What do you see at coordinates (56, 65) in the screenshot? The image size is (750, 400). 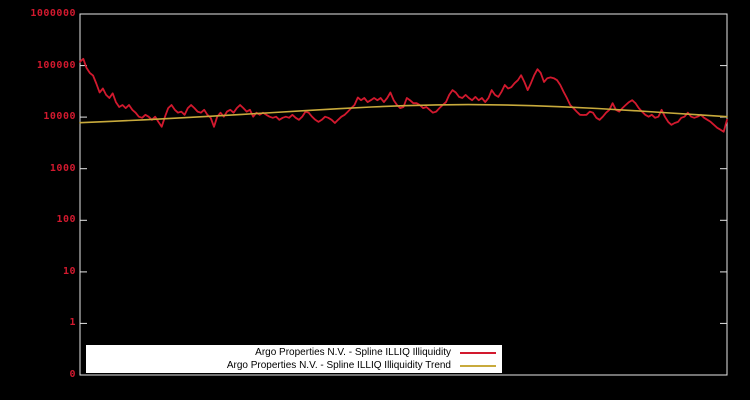 I see `y-tick-label-100000: 100000` at bounding box center [56, 65].